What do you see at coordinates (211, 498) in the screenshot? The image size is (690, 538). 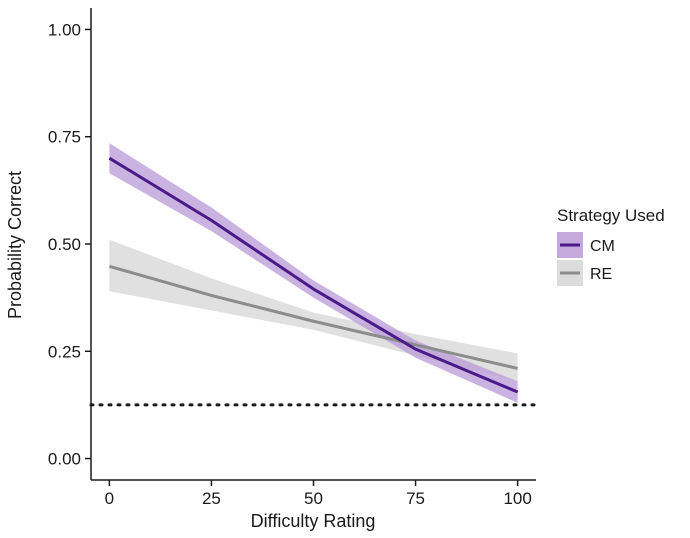 I see `x-tick-label: 25` at bounding box center [211, 498].